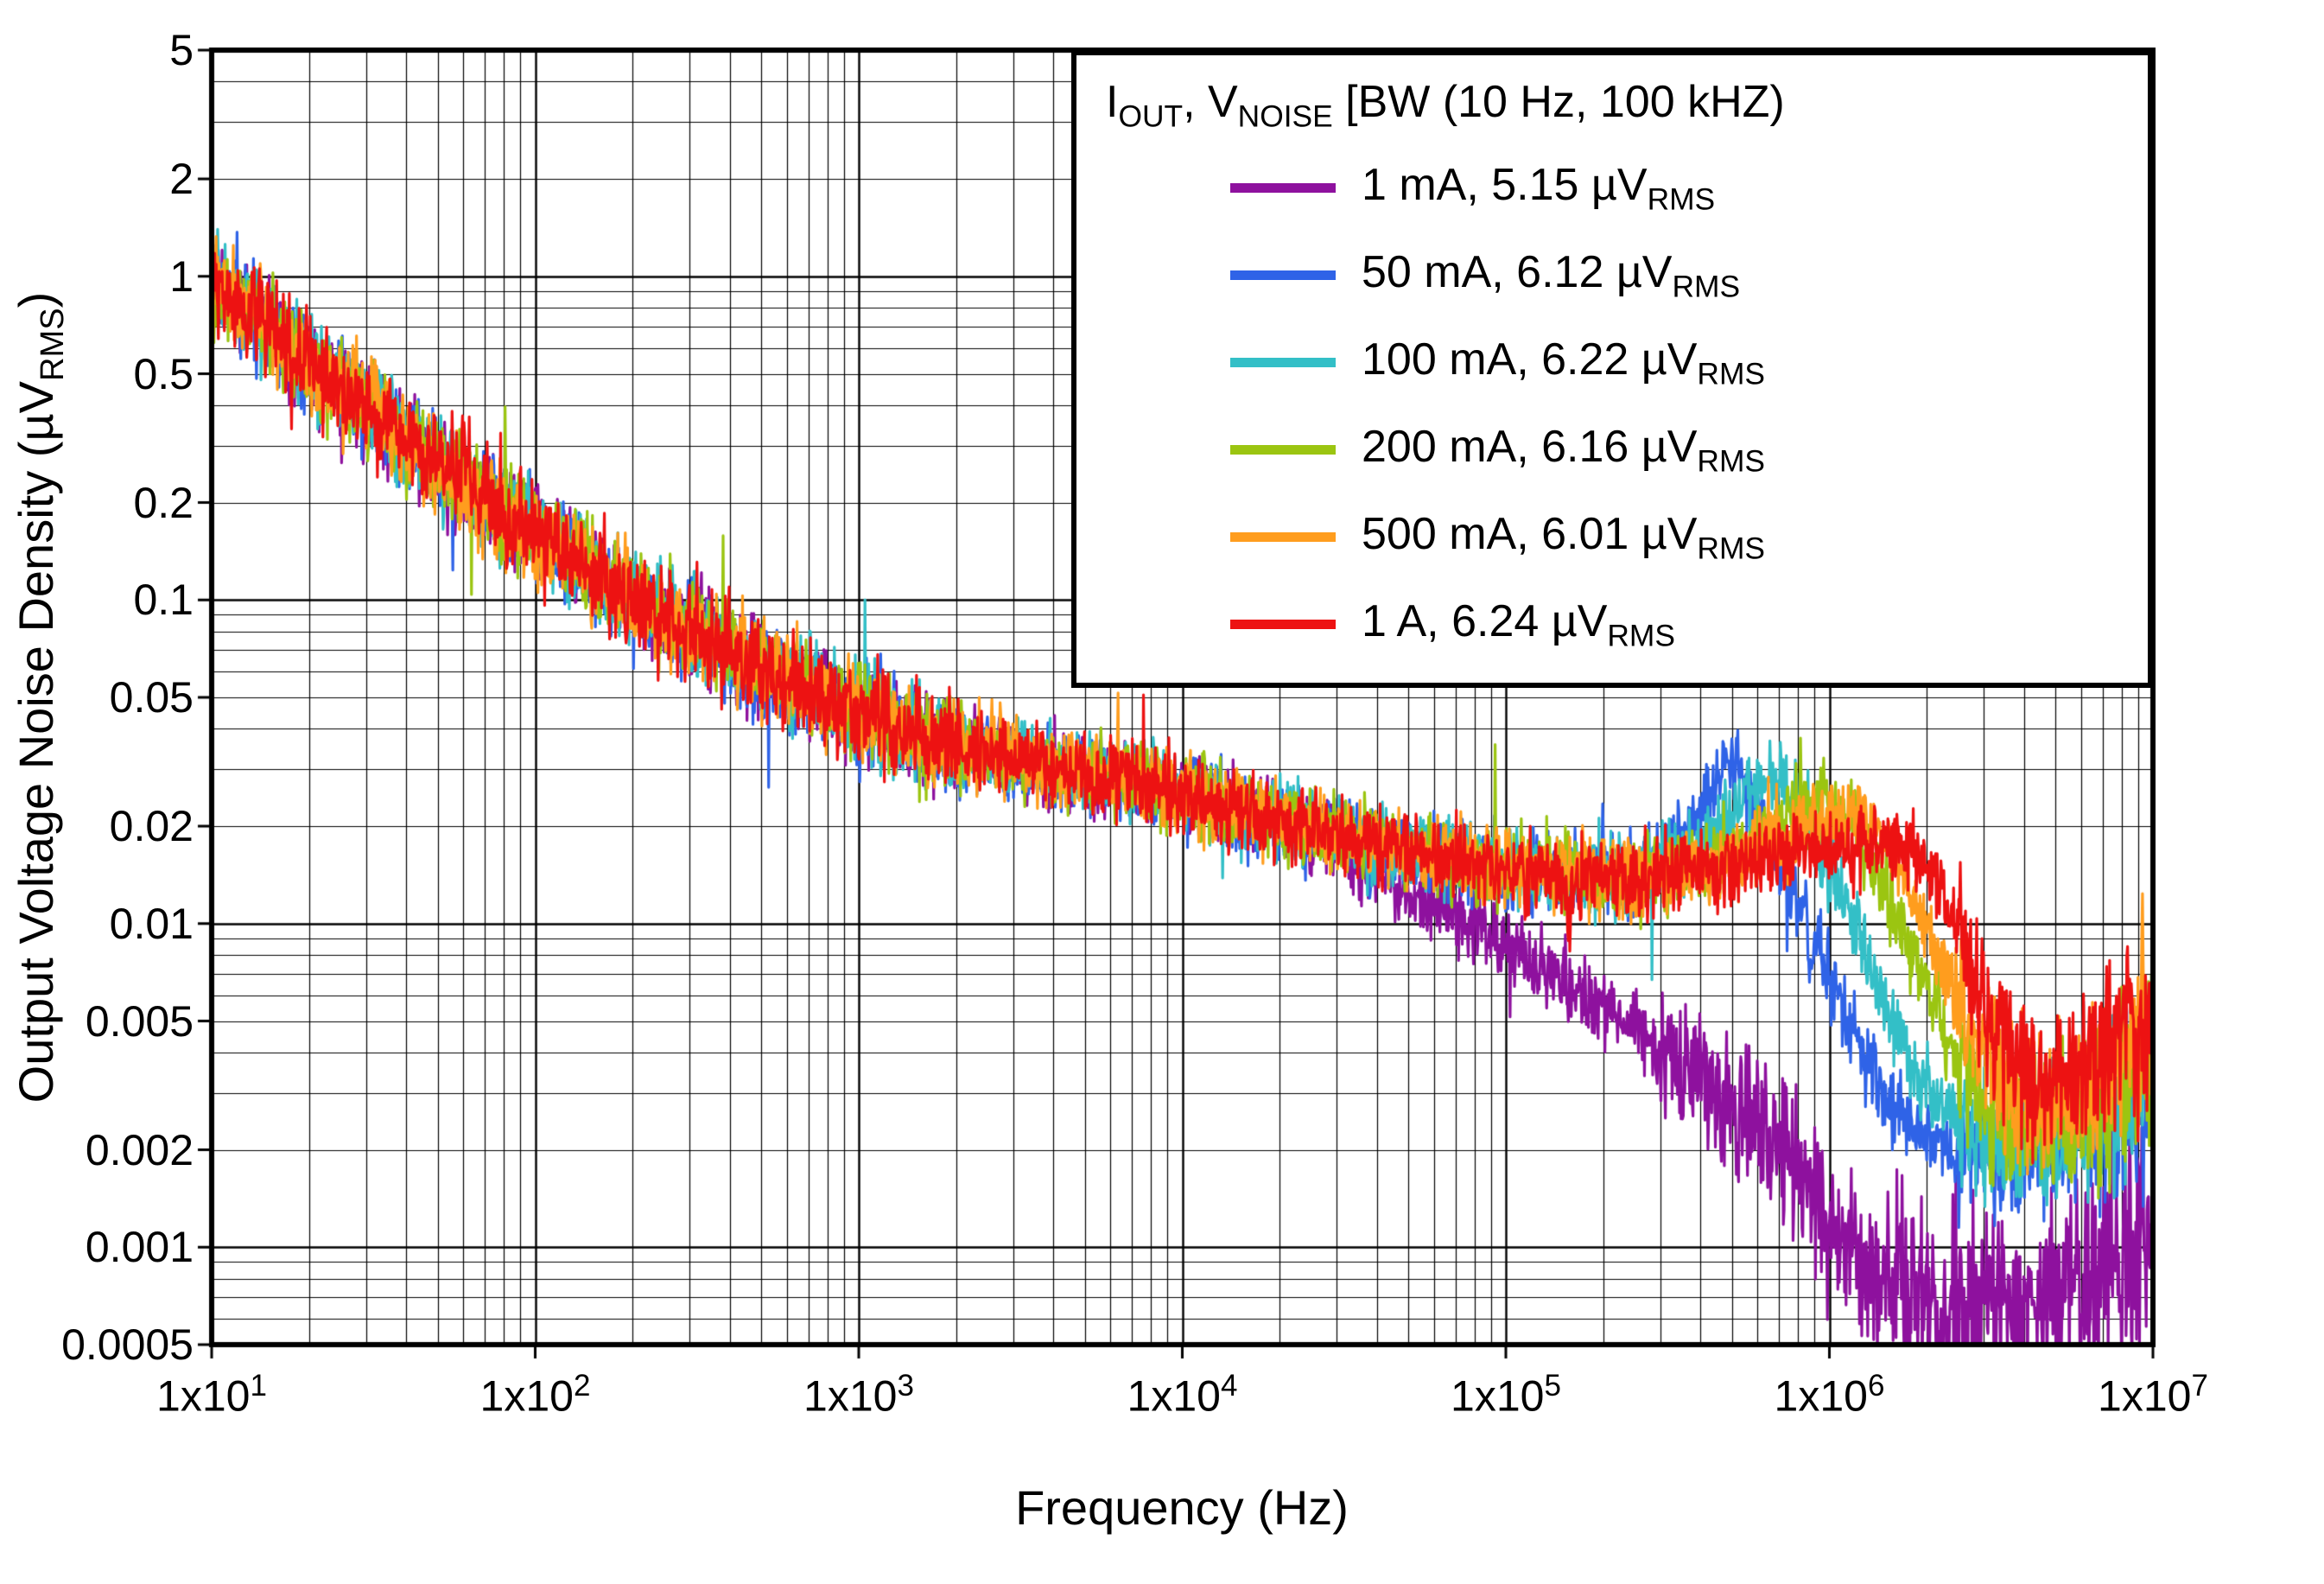  I want to click on y-tick-label: 1, so click(181, 276).